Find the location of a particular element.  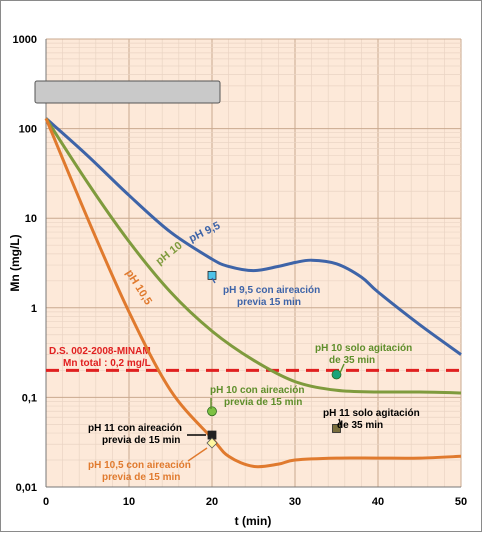

y-tick-label: 1 is located at coordinates (34, 309).